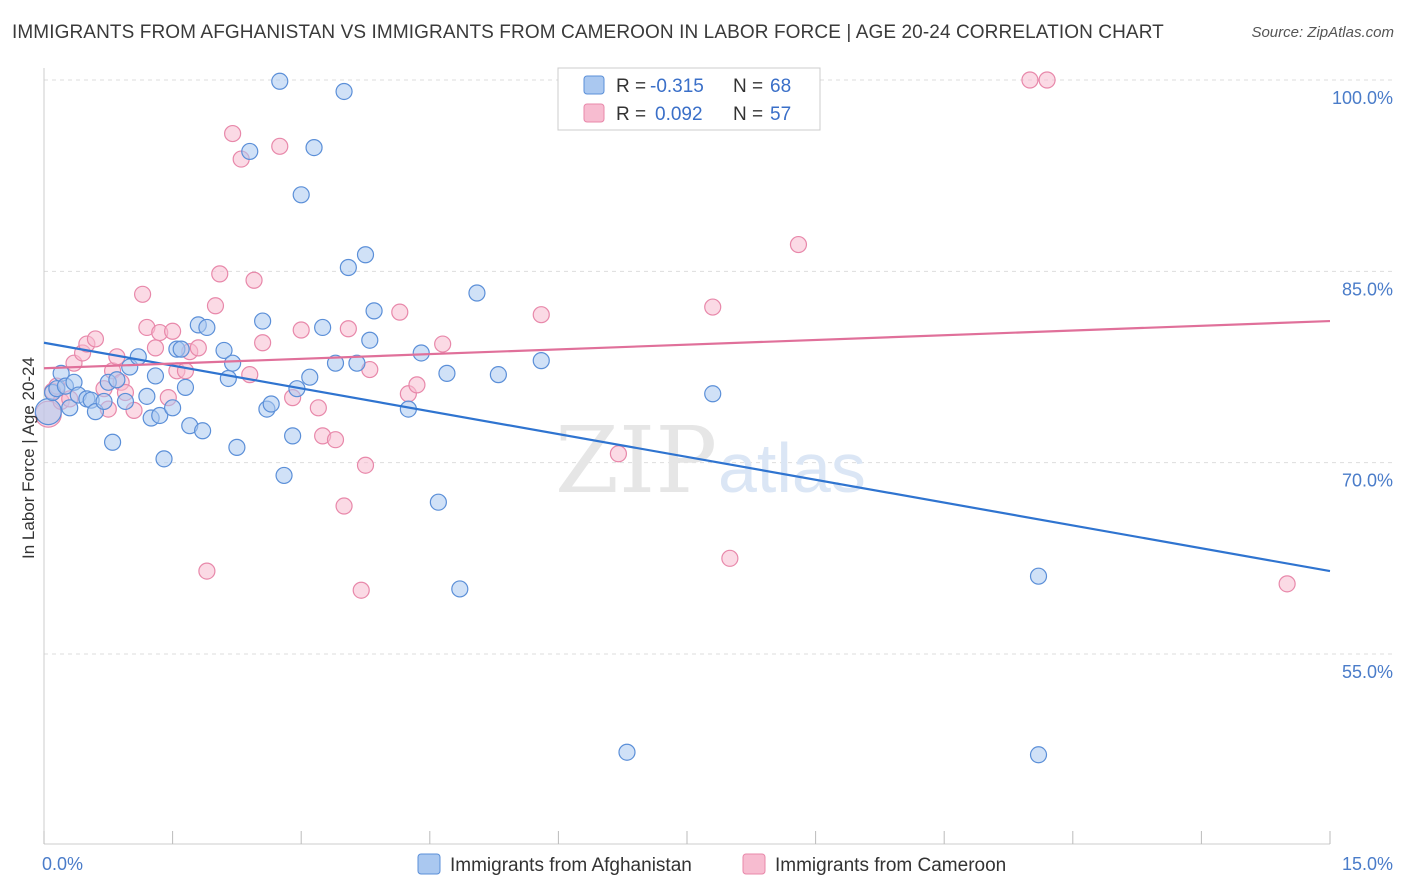  I want to click on legend-afghanistan-swatch, so click(594, 85).